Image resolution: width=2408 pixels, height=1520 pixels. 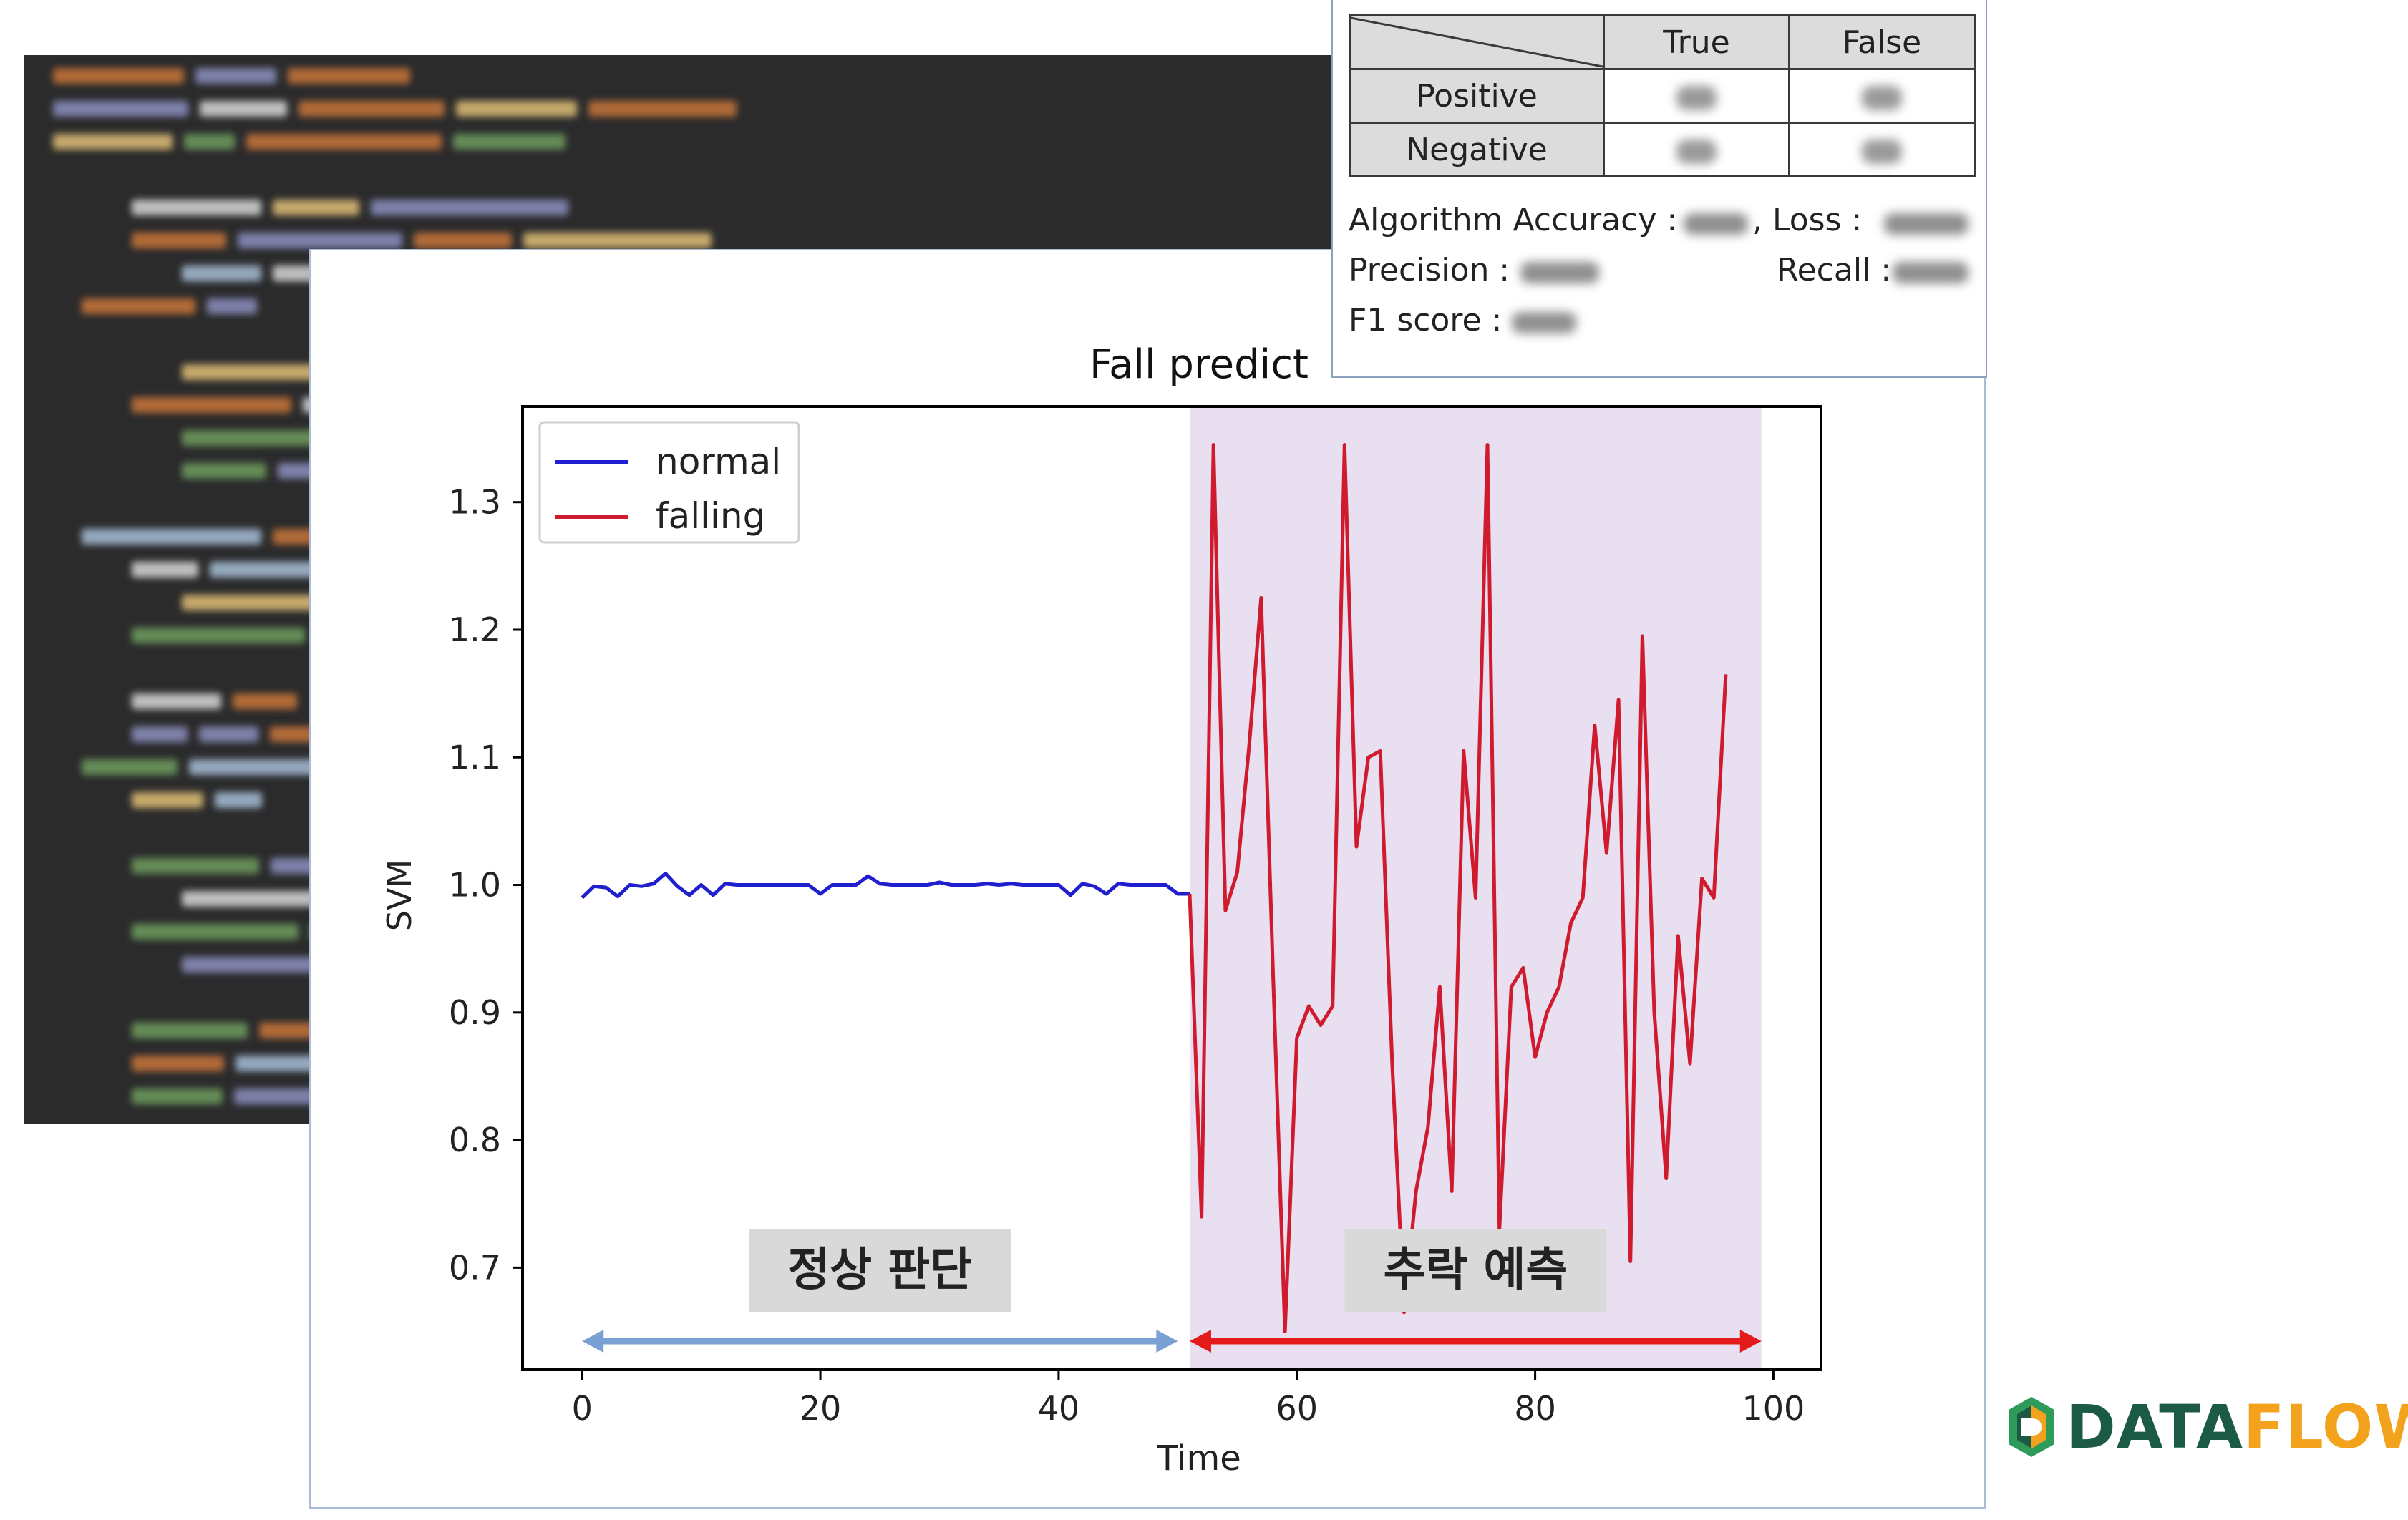 What do you see at coordinates (719, 461) in the screenshot?
I see `legend-label-normal: normal` at bounding box center [719, 461].